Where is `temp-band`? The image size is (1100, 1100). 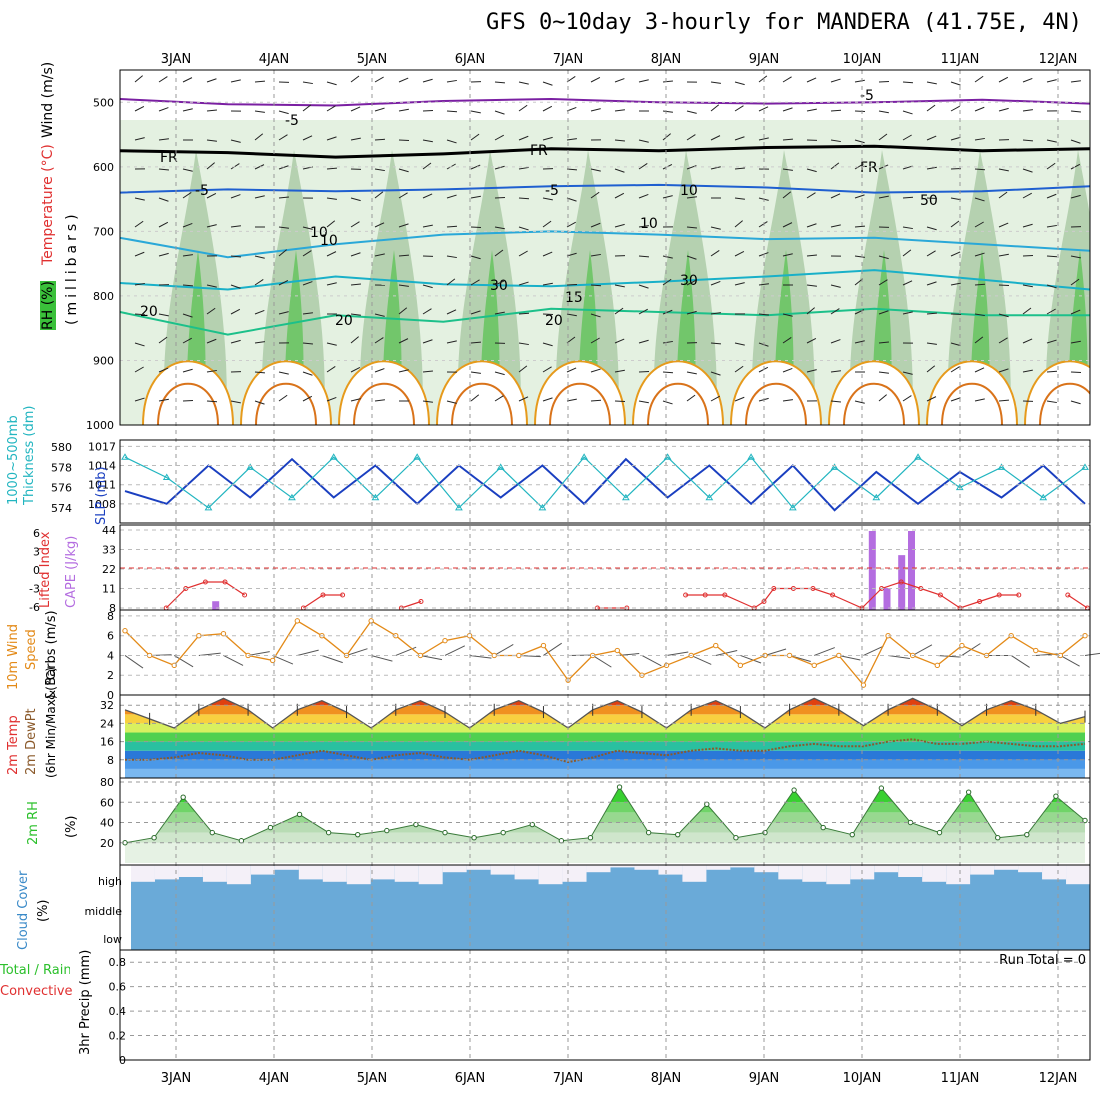 temp-band is located at coordinates (605, 746).